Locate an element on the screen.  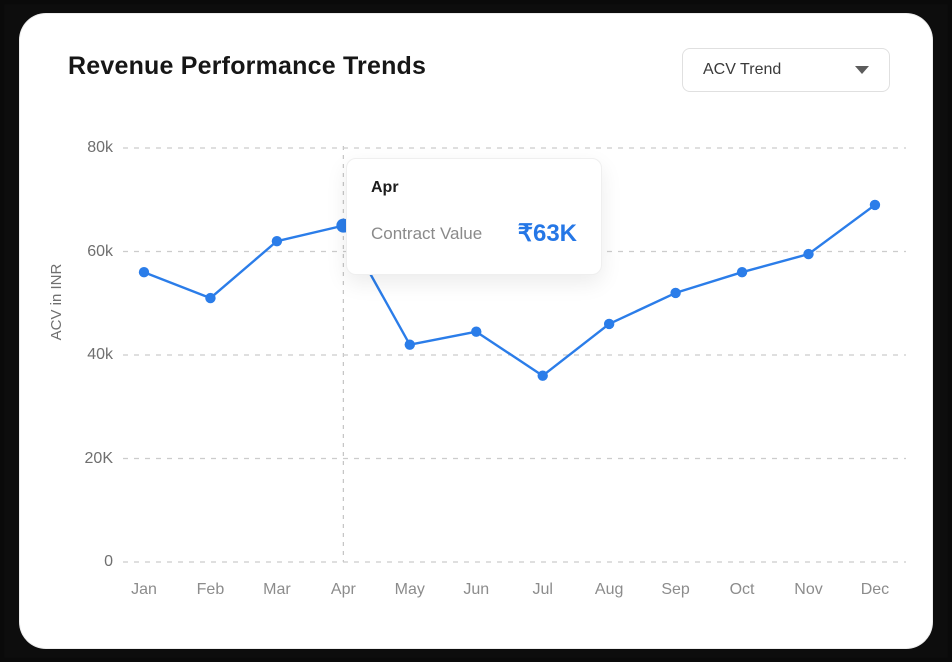
x-tick-May: May is located at coordinates (409, 589).